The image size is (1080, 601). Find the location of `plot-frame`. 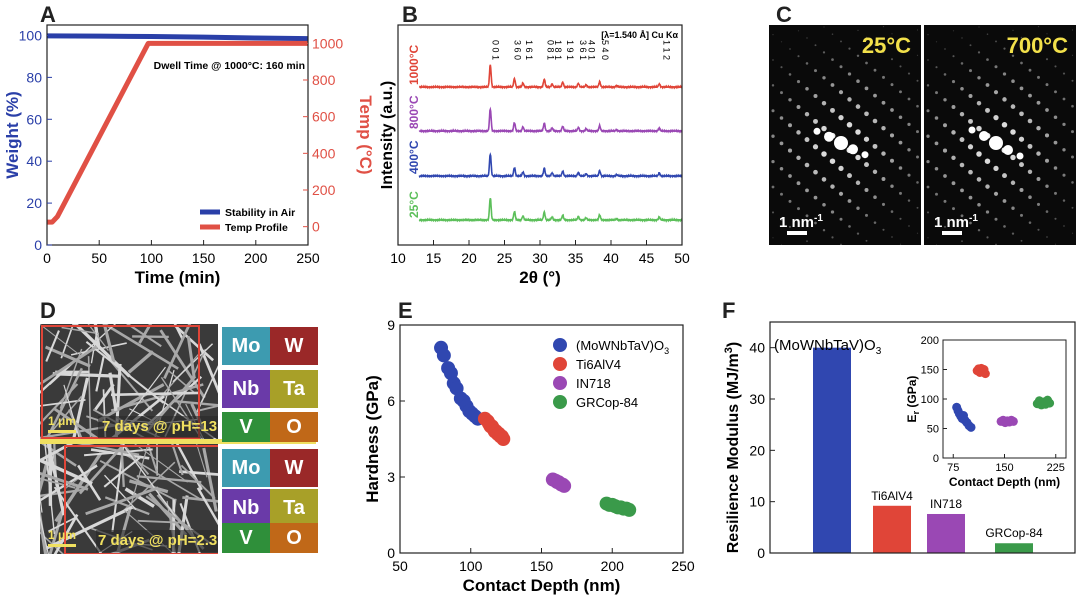

plot-frame is located at coordinates (922, 437).